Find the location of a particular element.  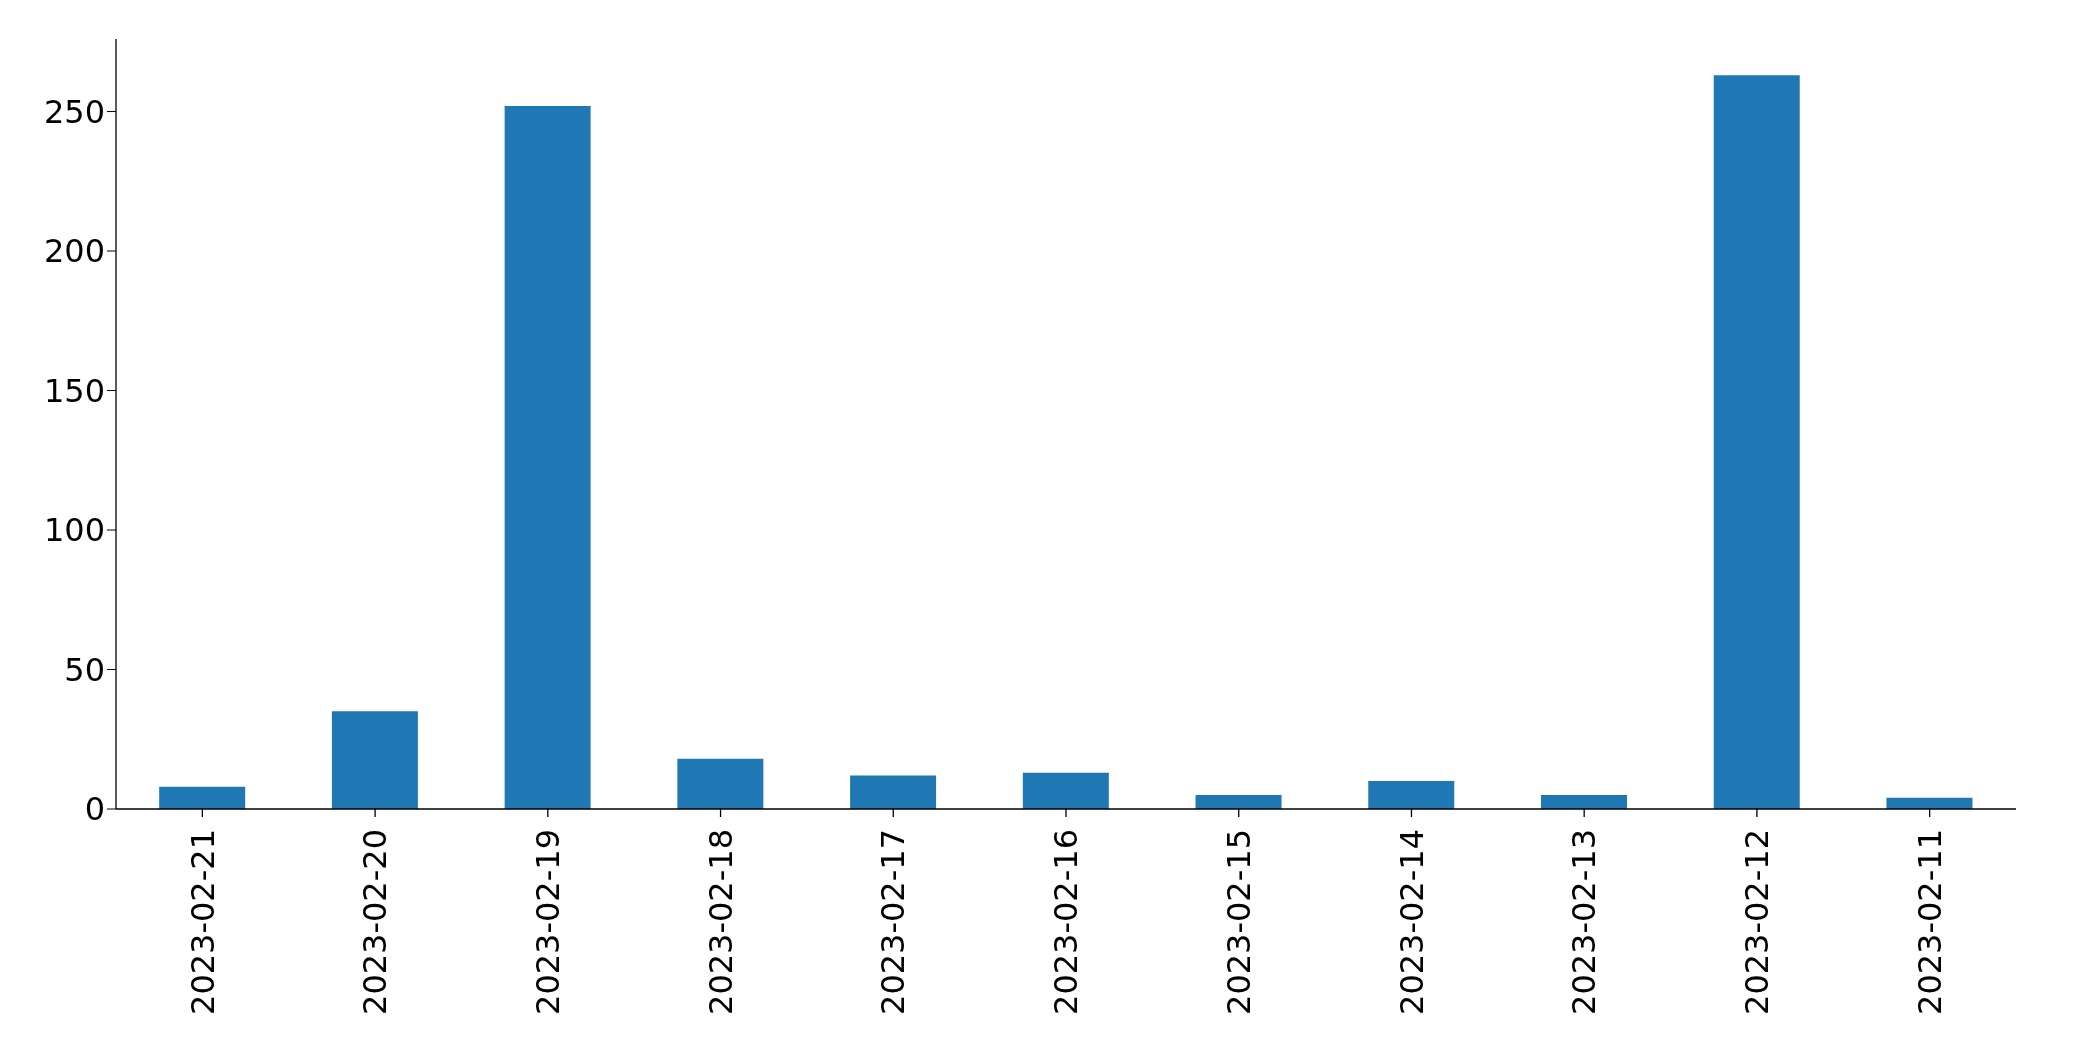

x-tick-label: 2023-02-18 is located at coordinates (720, 922).